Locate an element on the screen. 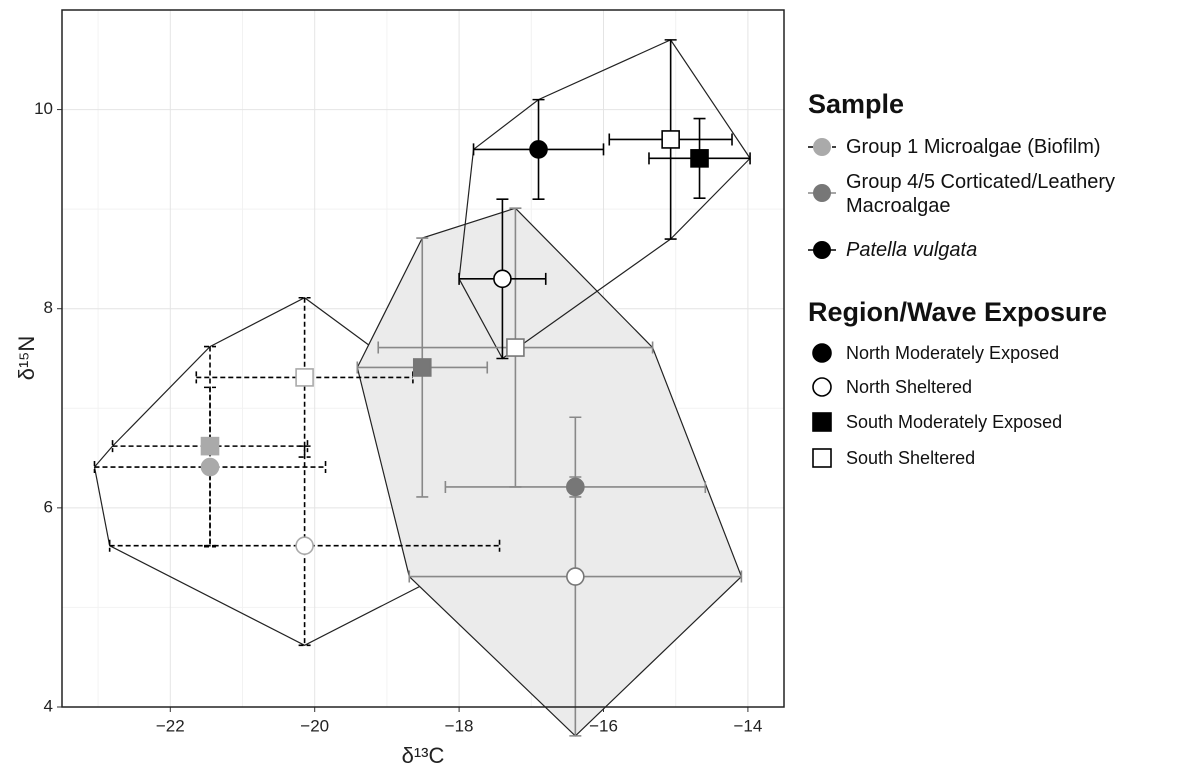  y-axis-label: δ¹⁵N is located at coordinates (26, 358).